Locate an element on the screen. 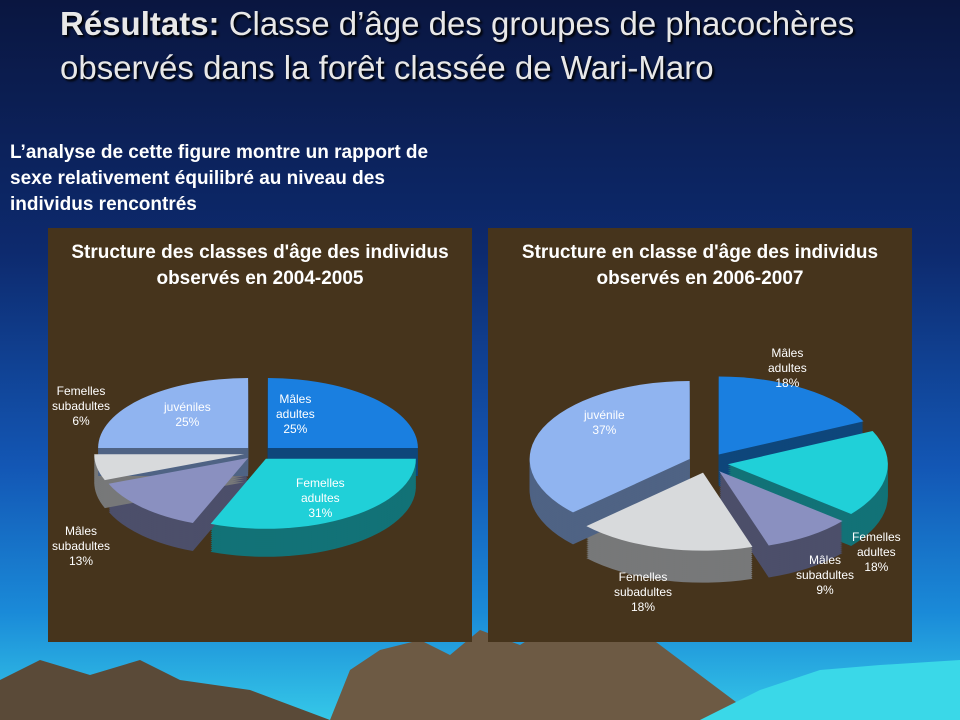 The width and height of the screenshot is (960, 720). pie-chart-2004-2005 is located at coordinates (256, 467).